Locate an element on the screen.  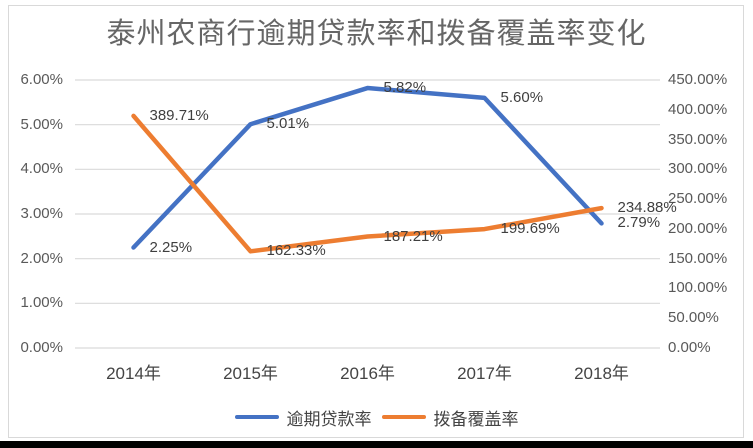
chart-title: 泰州农商行逾期贷款率和拨备覆盖率变化 is located at coordinates (376, 34).